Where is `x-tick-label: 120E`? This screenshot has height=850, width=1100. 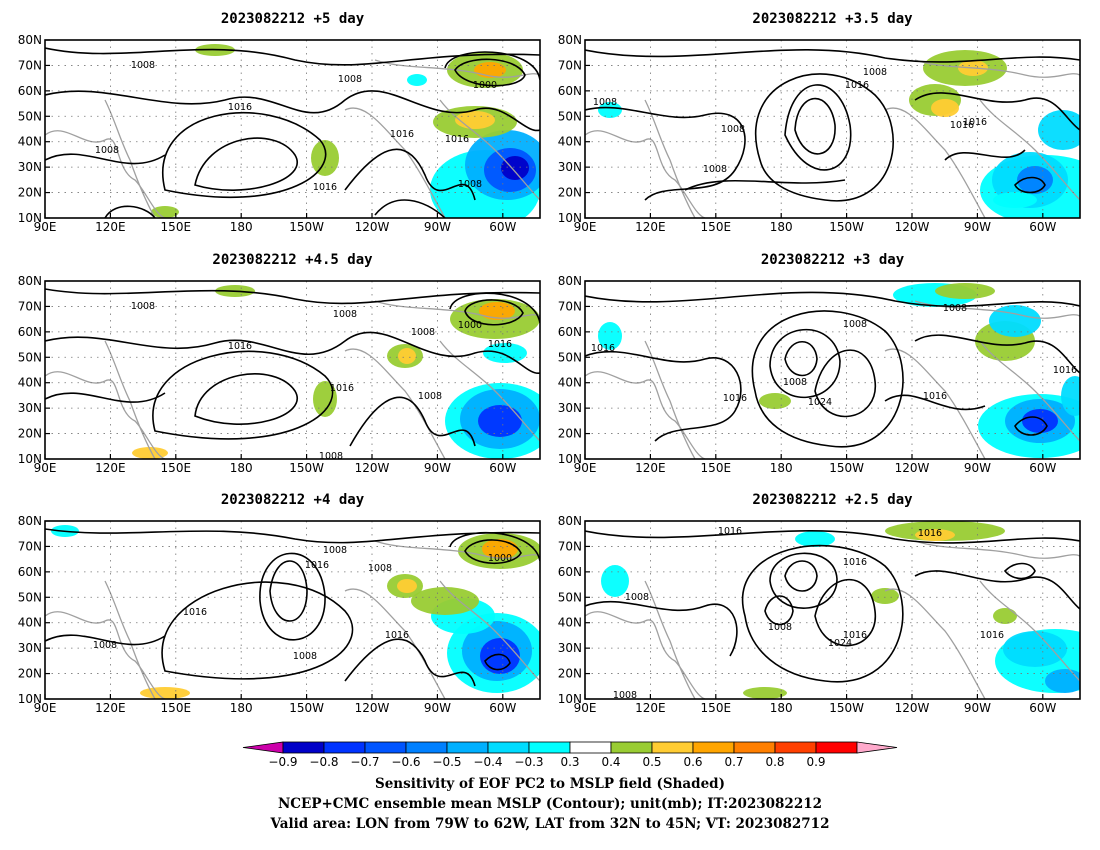 x-tick-label: 120E is located at coordinates (110, 708).